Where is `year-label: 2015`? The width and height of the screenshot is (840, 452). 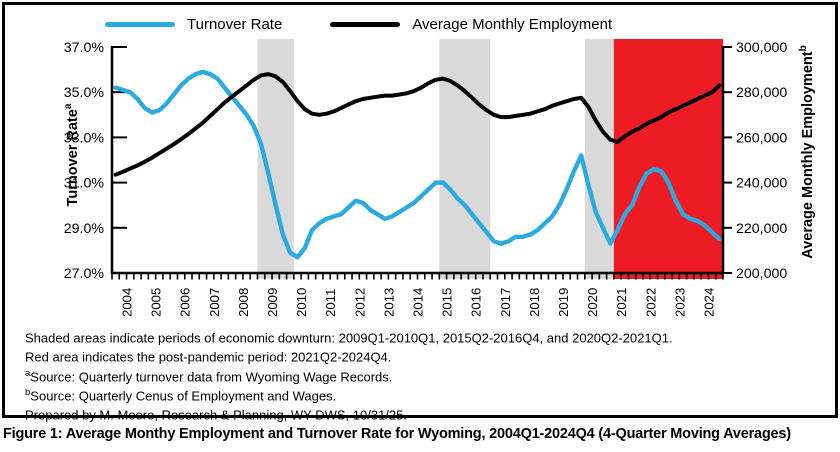
year-label: 2015 is located at coordinates (447, 302).